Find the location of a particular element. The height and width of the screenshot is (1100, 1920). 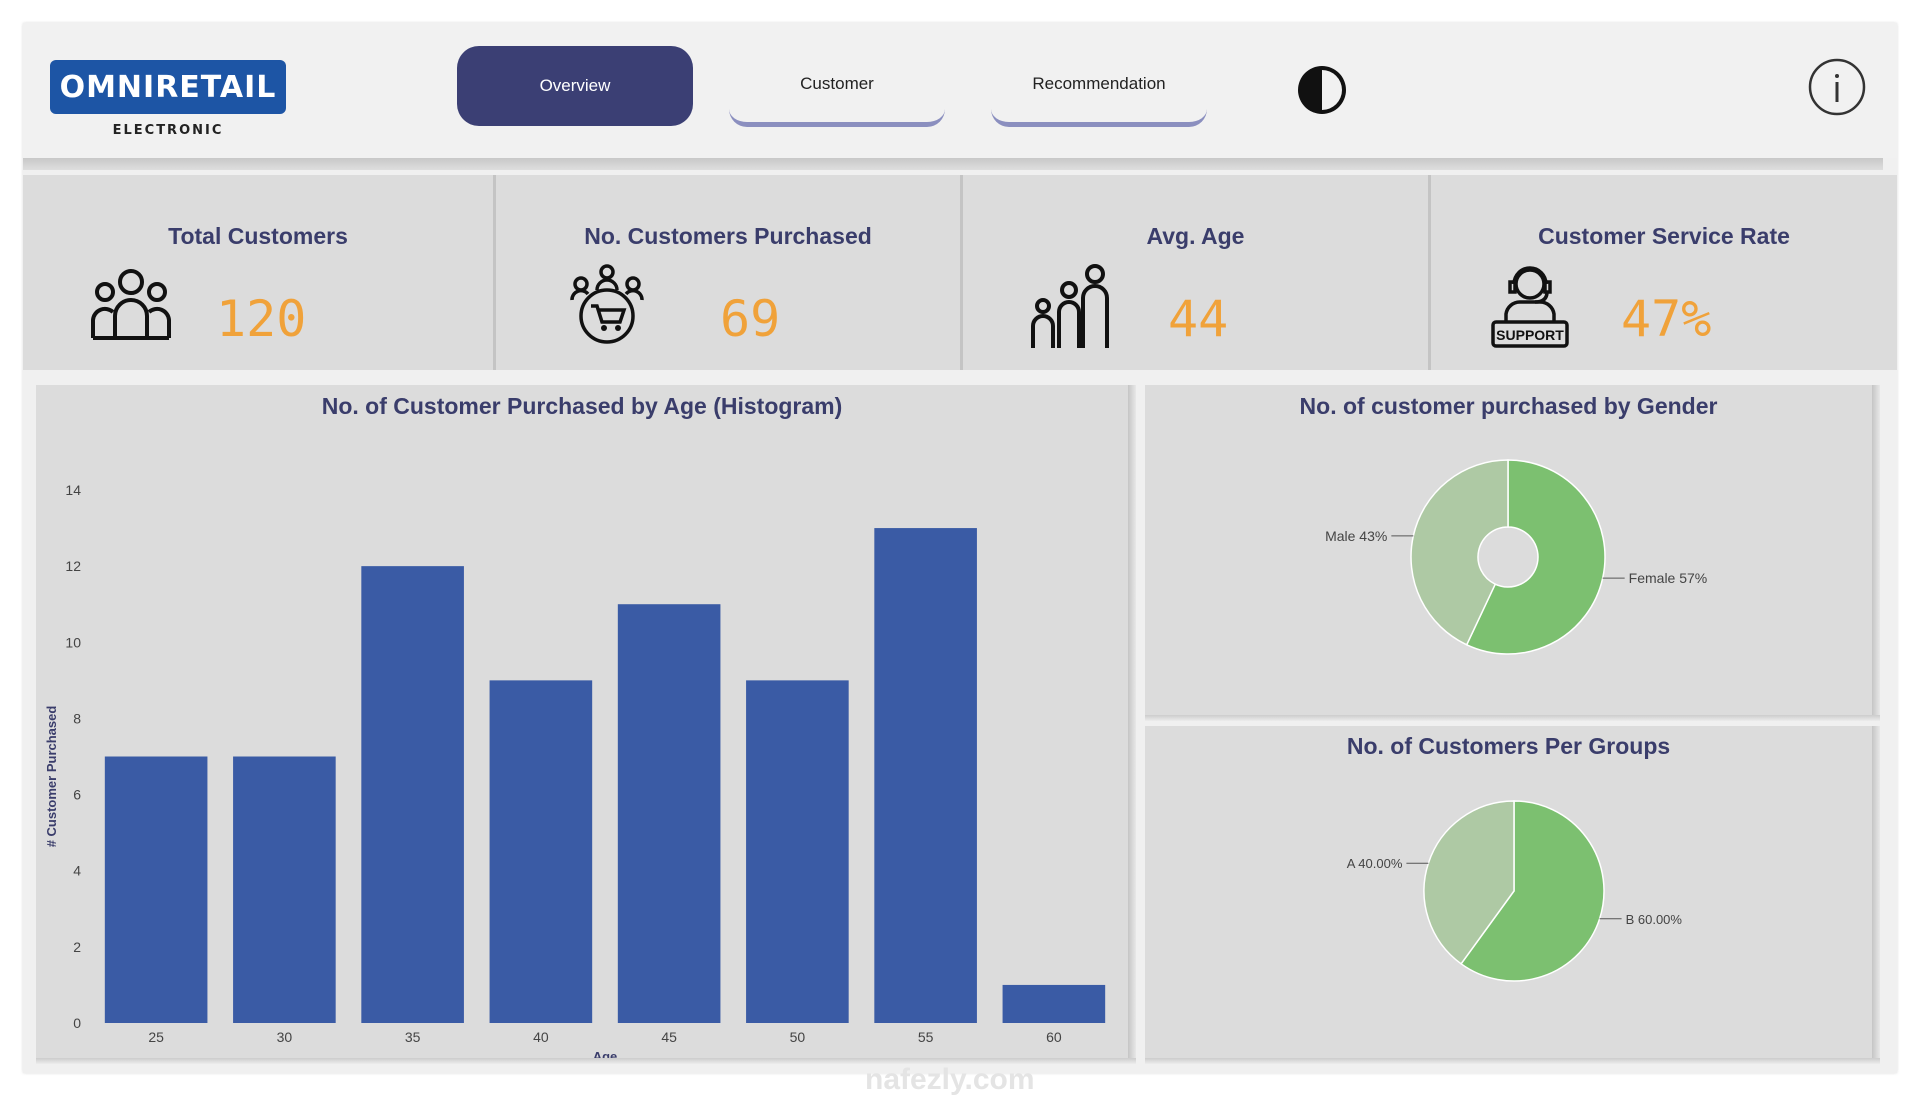

support-icon-text: SUPPORT is located at coordinates (1530, 335).